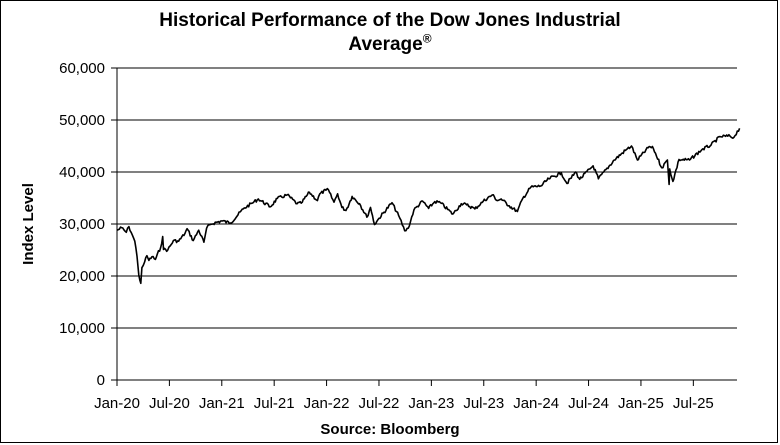 The width and height of the screenshot is (780, 445). I want to click on y-axis-title: Index Level, so click(28, 224).